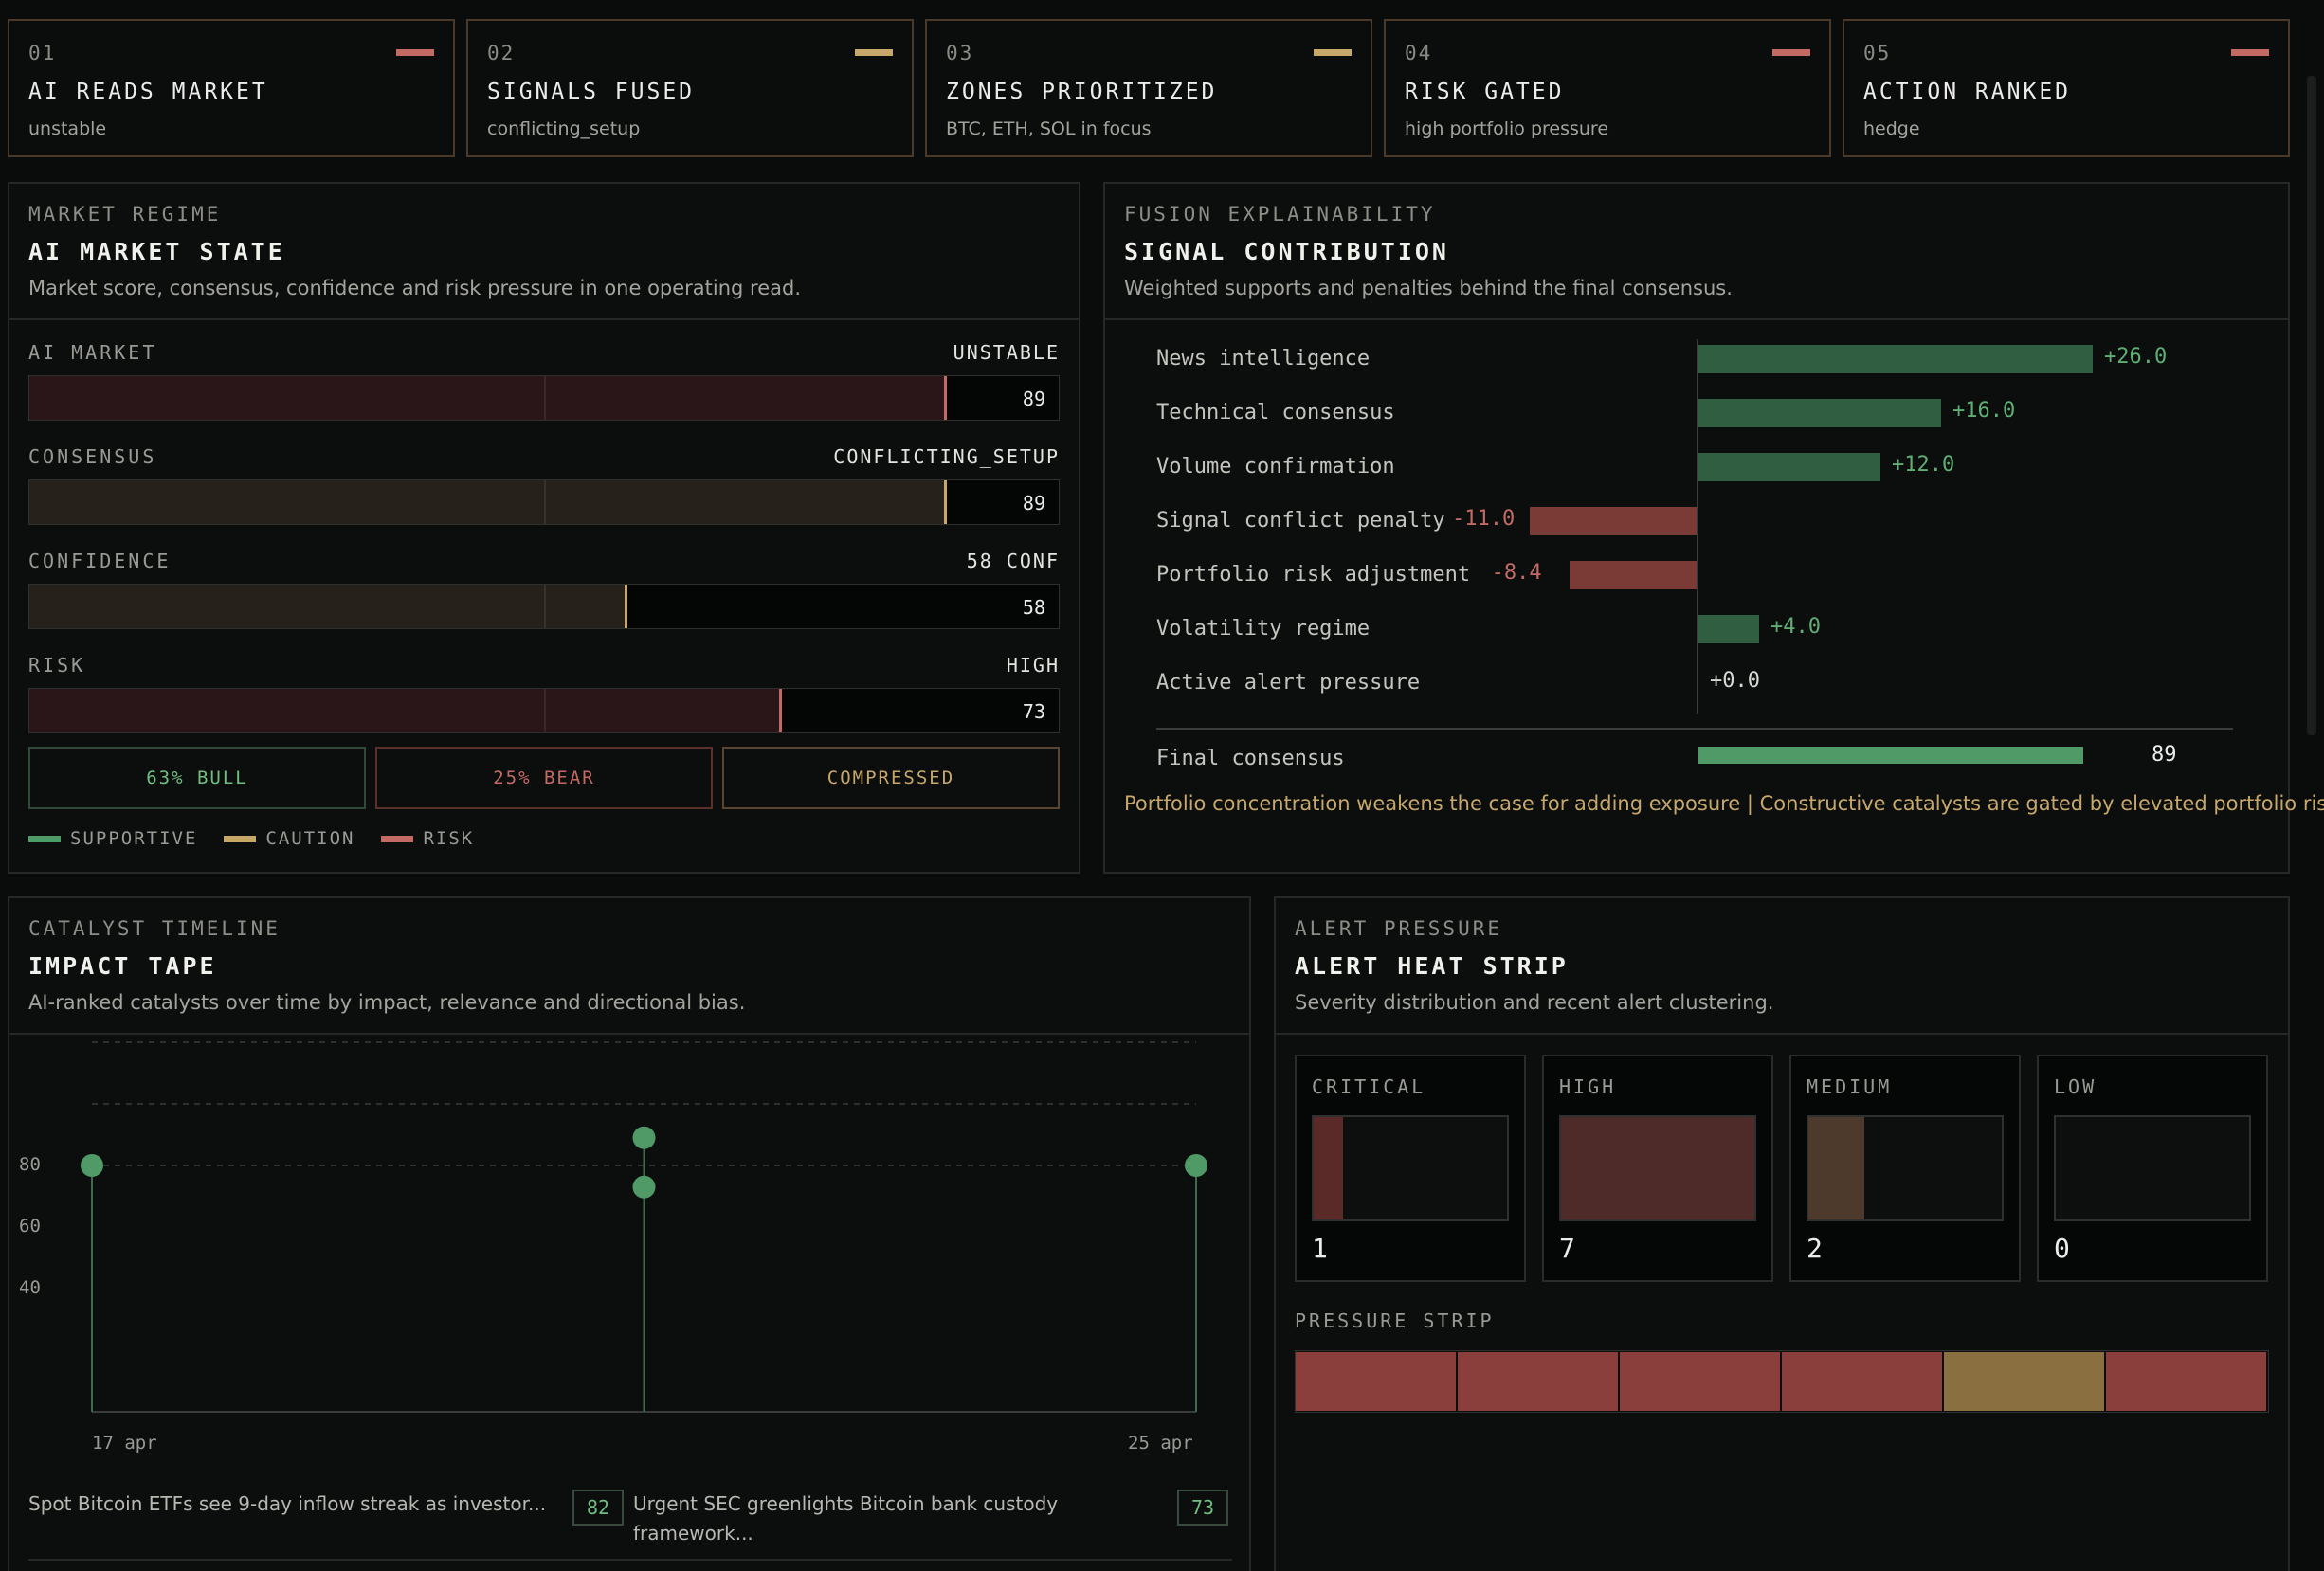 This screenshot has height=1571, width=2324. What do you see at coordinates (30, 1226) in the screenshot?
I see `y-tick-60: 60` at bounding box center [30, 1226].